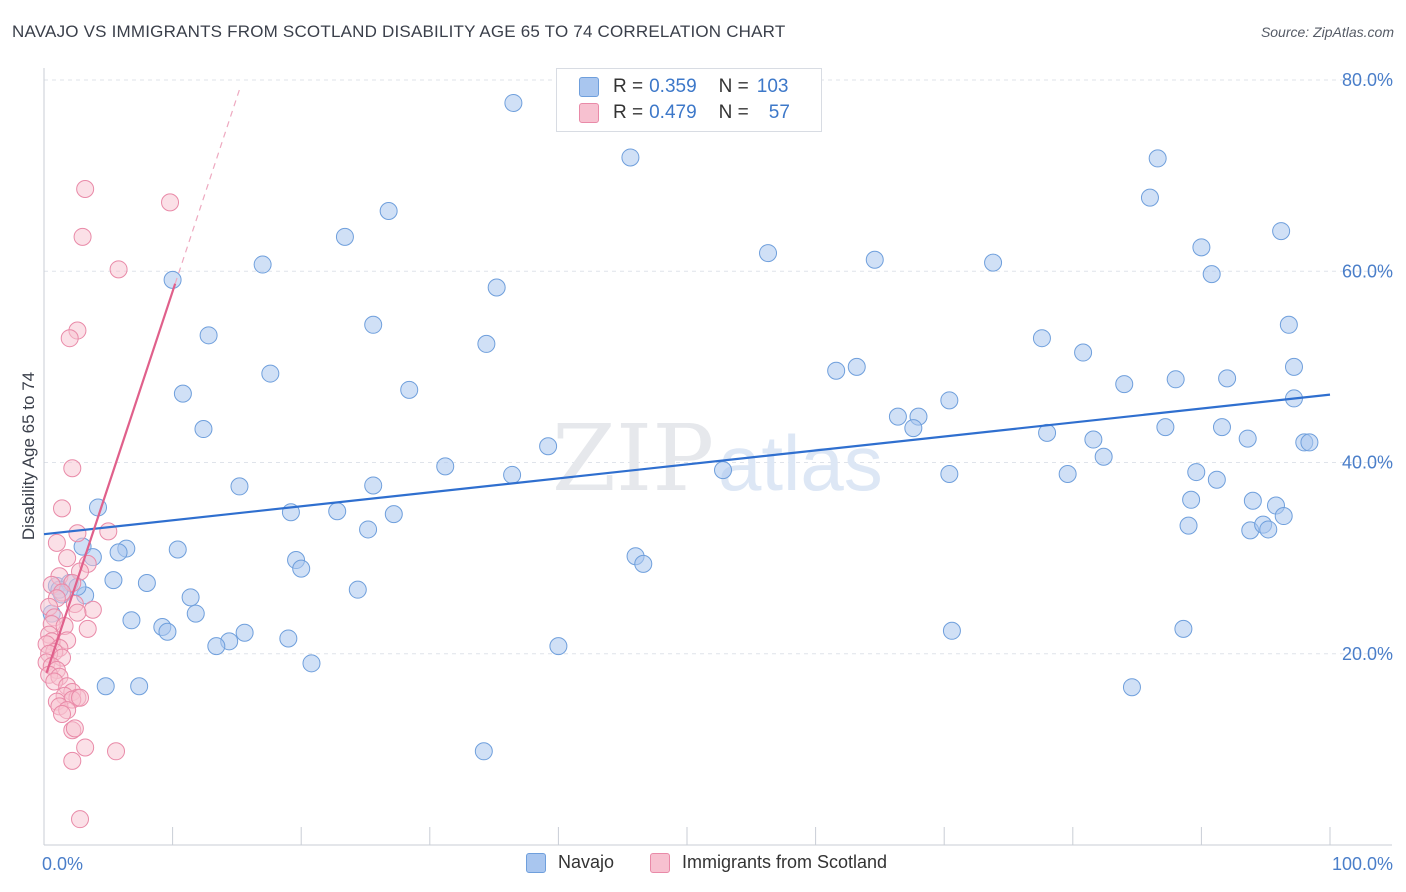  I want to click on watermark-zip: ZIP, so click(633, 458).